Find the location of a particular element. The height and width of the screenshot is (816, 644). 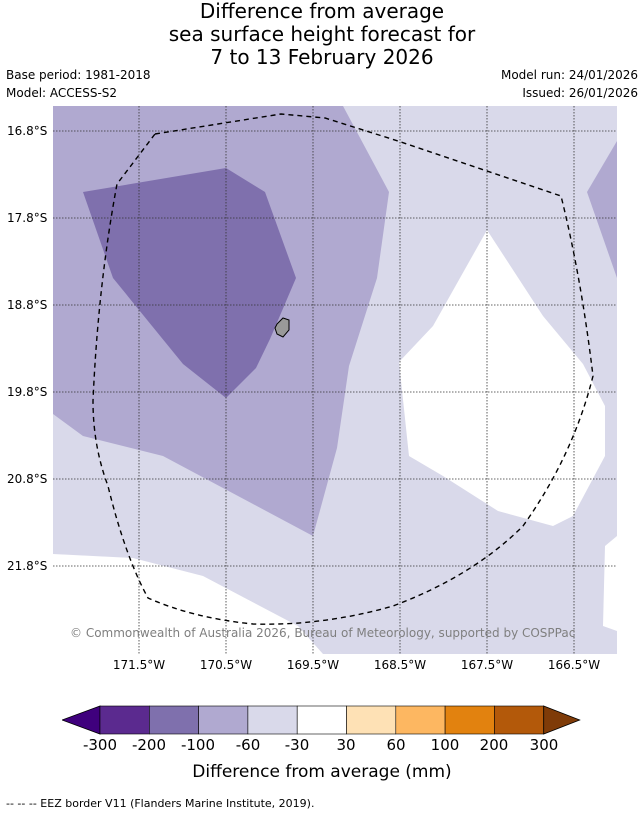

colorbar is located at coordinates (321, 720).